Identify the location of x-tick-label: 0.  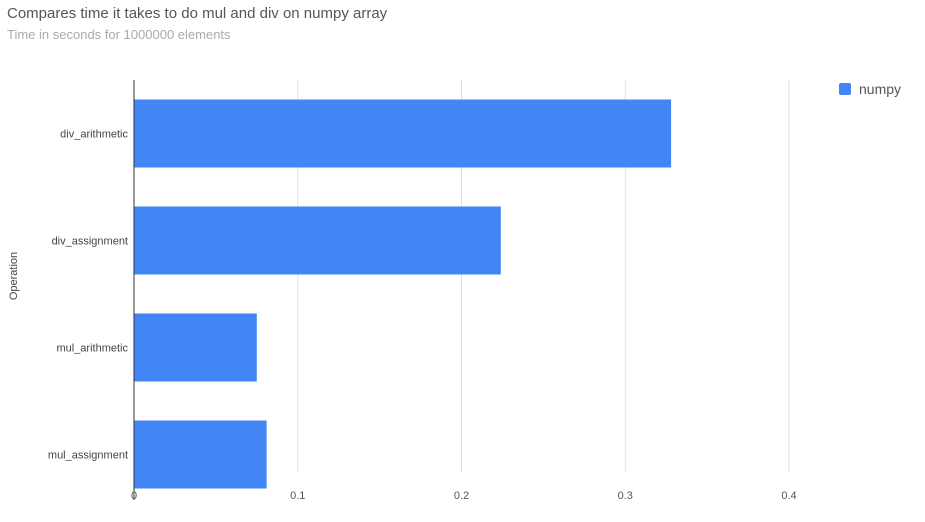
(134, 496).